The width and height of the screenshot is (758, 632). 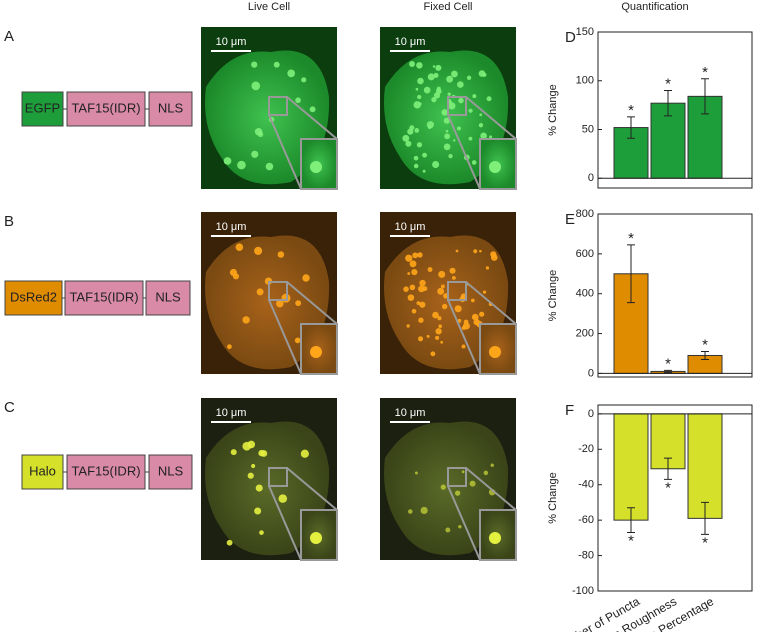 I want to click on inset, so click(x=319, y=164).